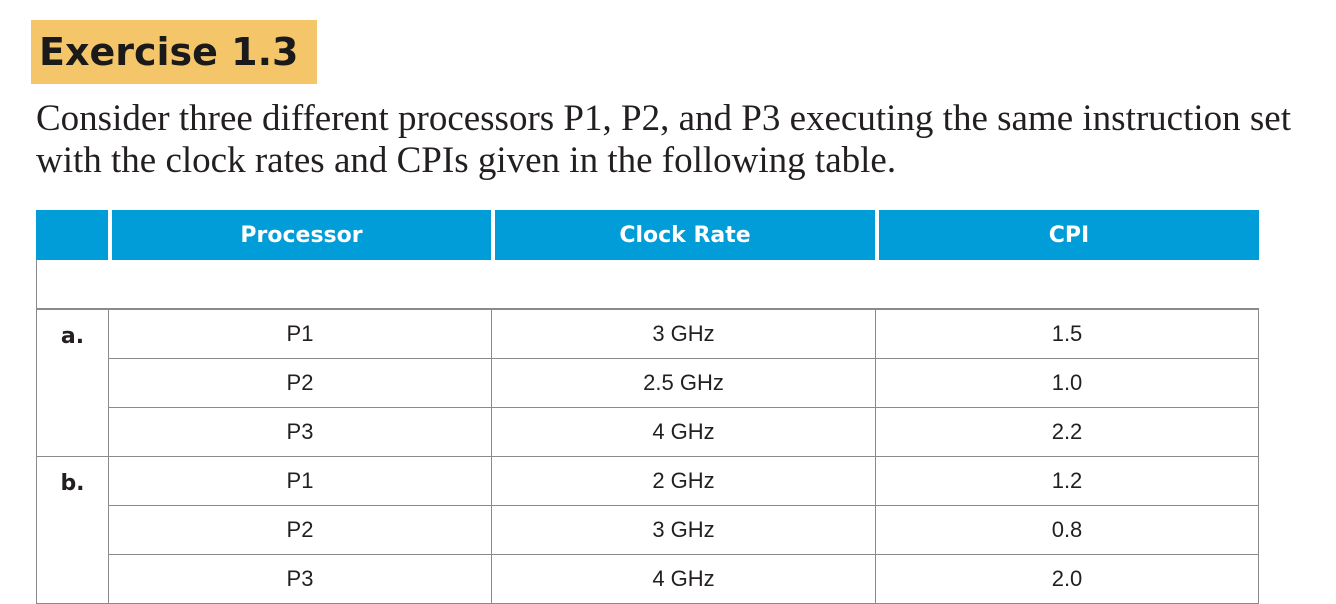 The width and height of the screenshot is (1336, 604). Describe the element at coordinates (174, 52) in the screenshot. I see `exercise-title: Exercise 1.3` at that location.